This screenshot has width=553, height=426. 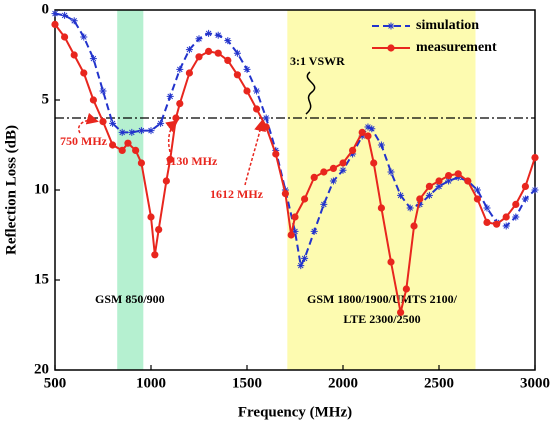 What do you see at coordinates (295, 412) in the screenshot?
I see `x-axis-label: Frequency (MHz)` at bounding box center [295, 412].